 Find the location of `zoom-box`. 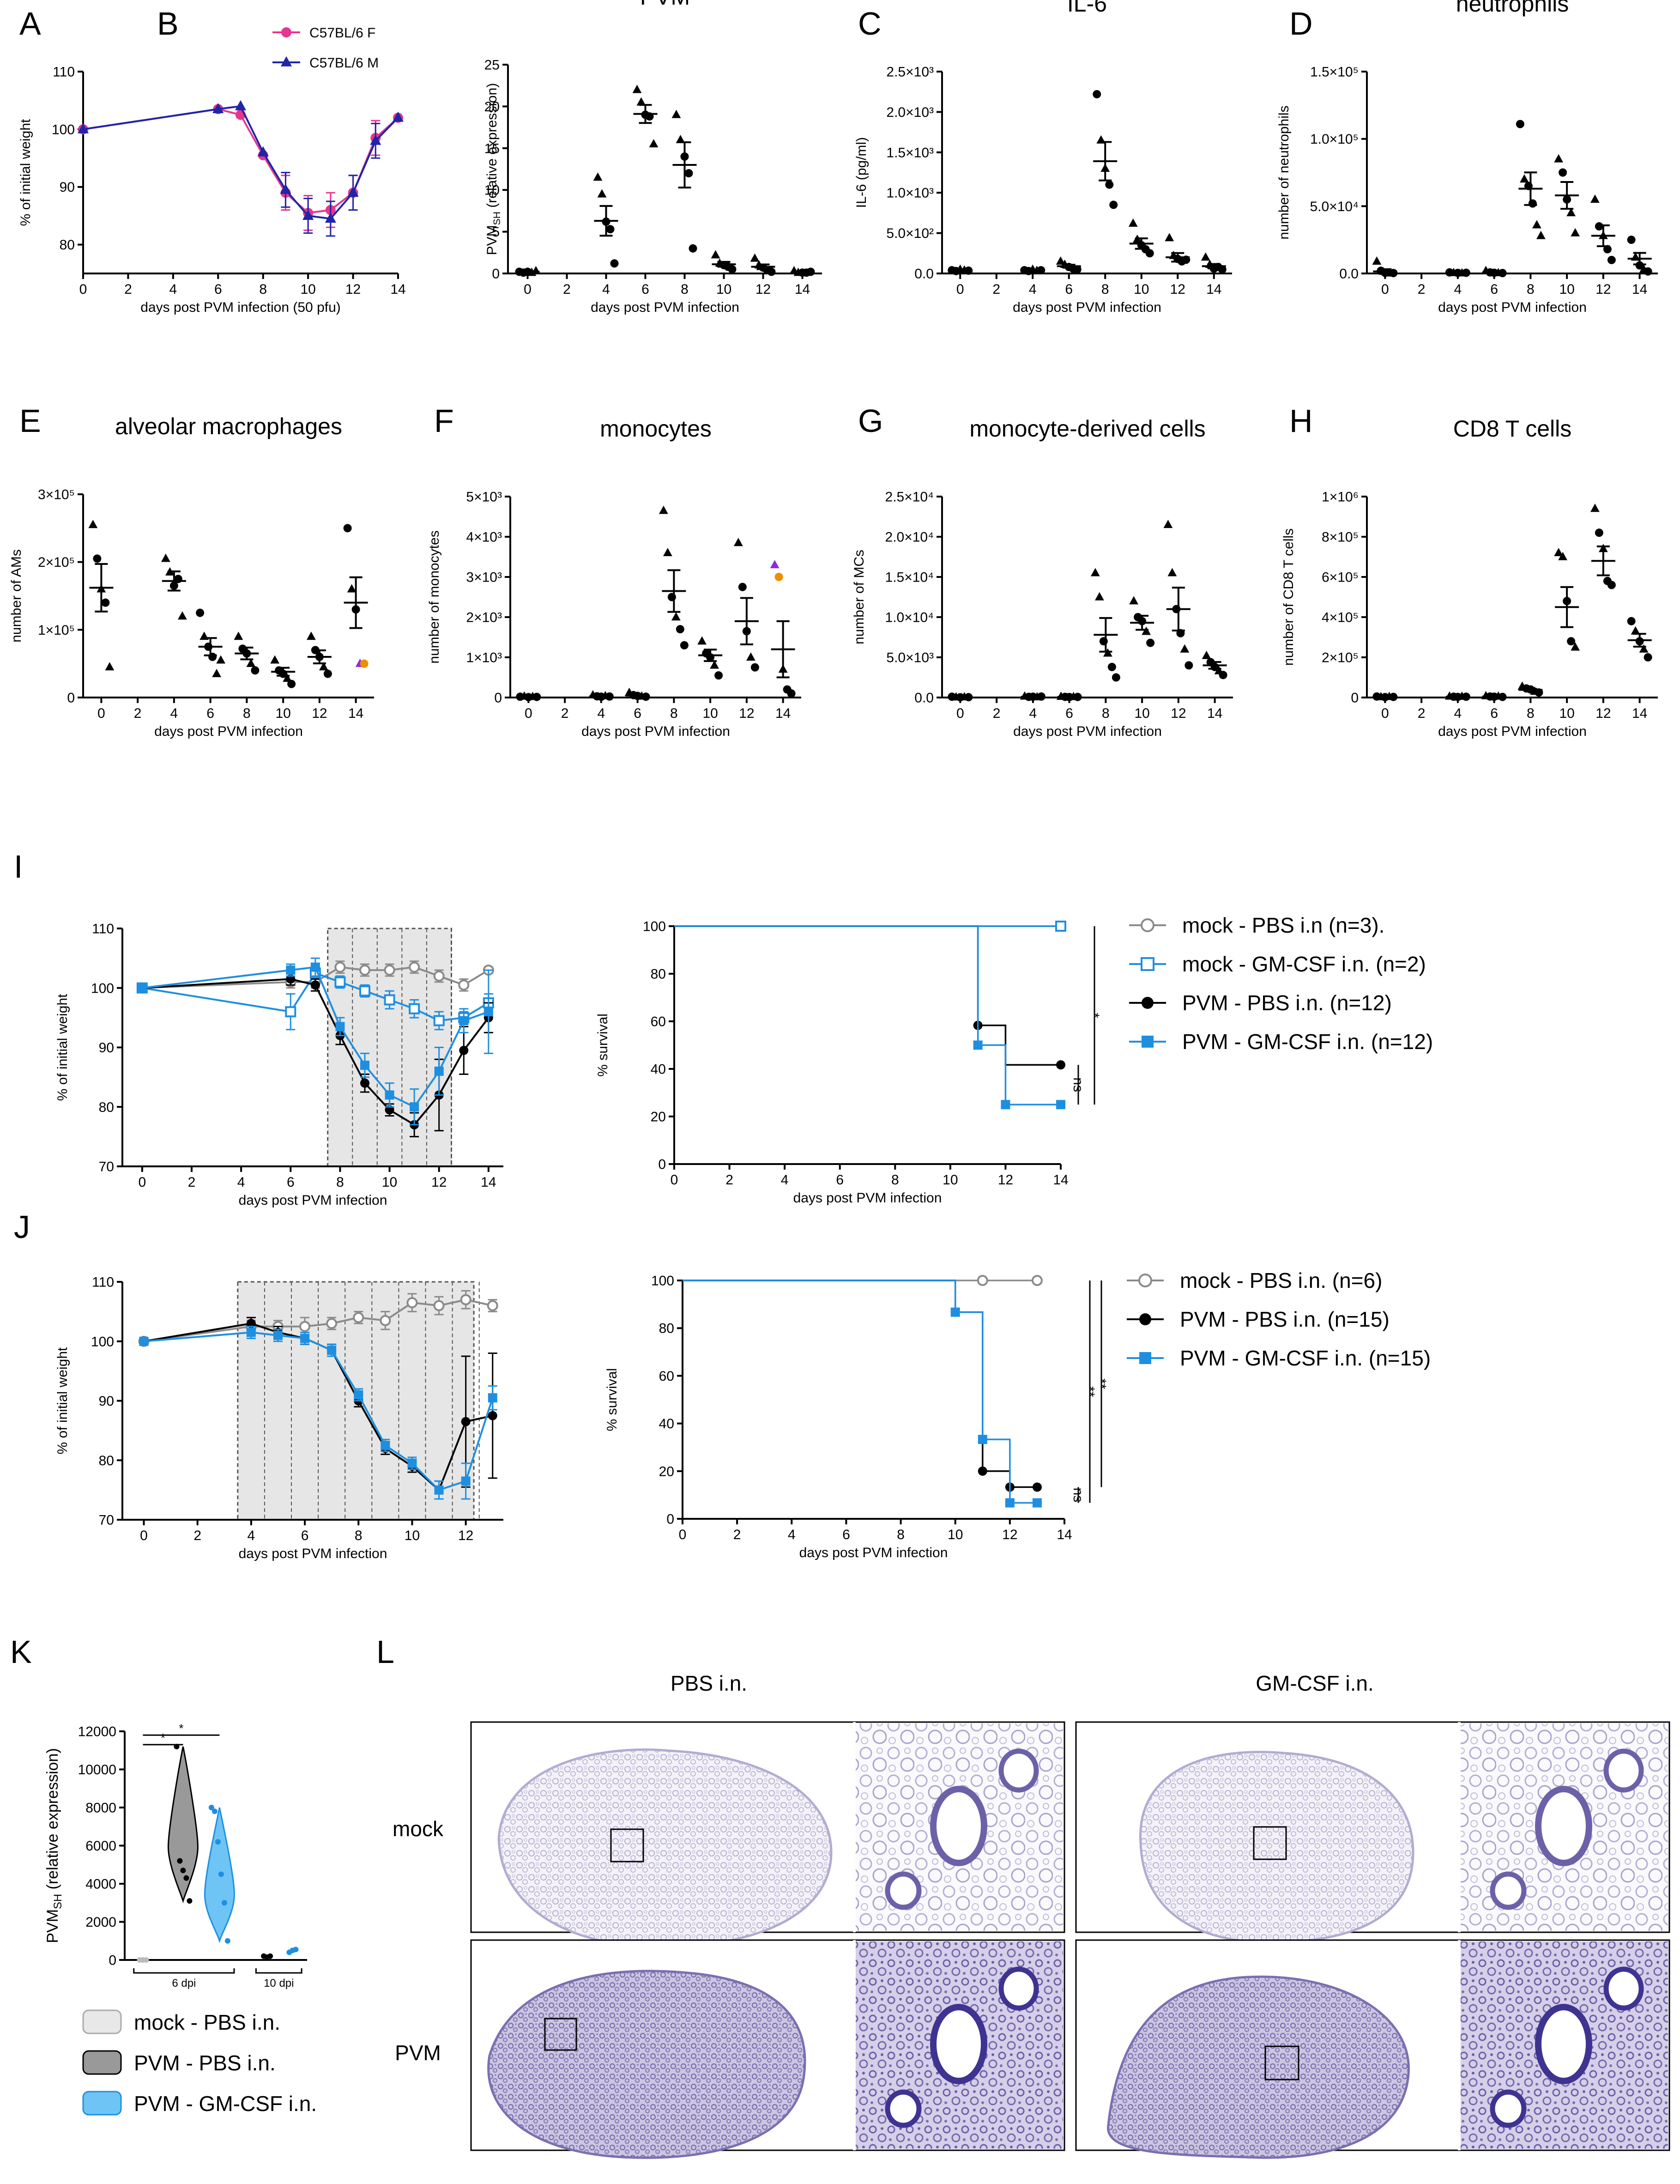

zoom-box is located at coordinates (1270, 1843).